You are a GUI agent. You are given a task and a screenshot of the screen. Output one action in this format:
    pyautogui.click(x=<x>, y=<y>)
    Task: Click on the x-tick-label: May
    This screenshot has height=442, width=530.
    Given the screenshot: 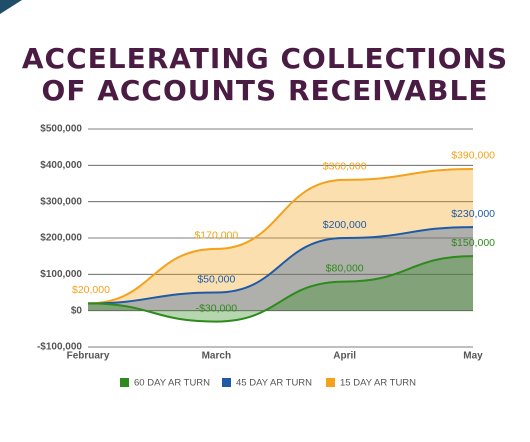 What is the action you would take?
    pyautogui.click(x=473, y=356)
    